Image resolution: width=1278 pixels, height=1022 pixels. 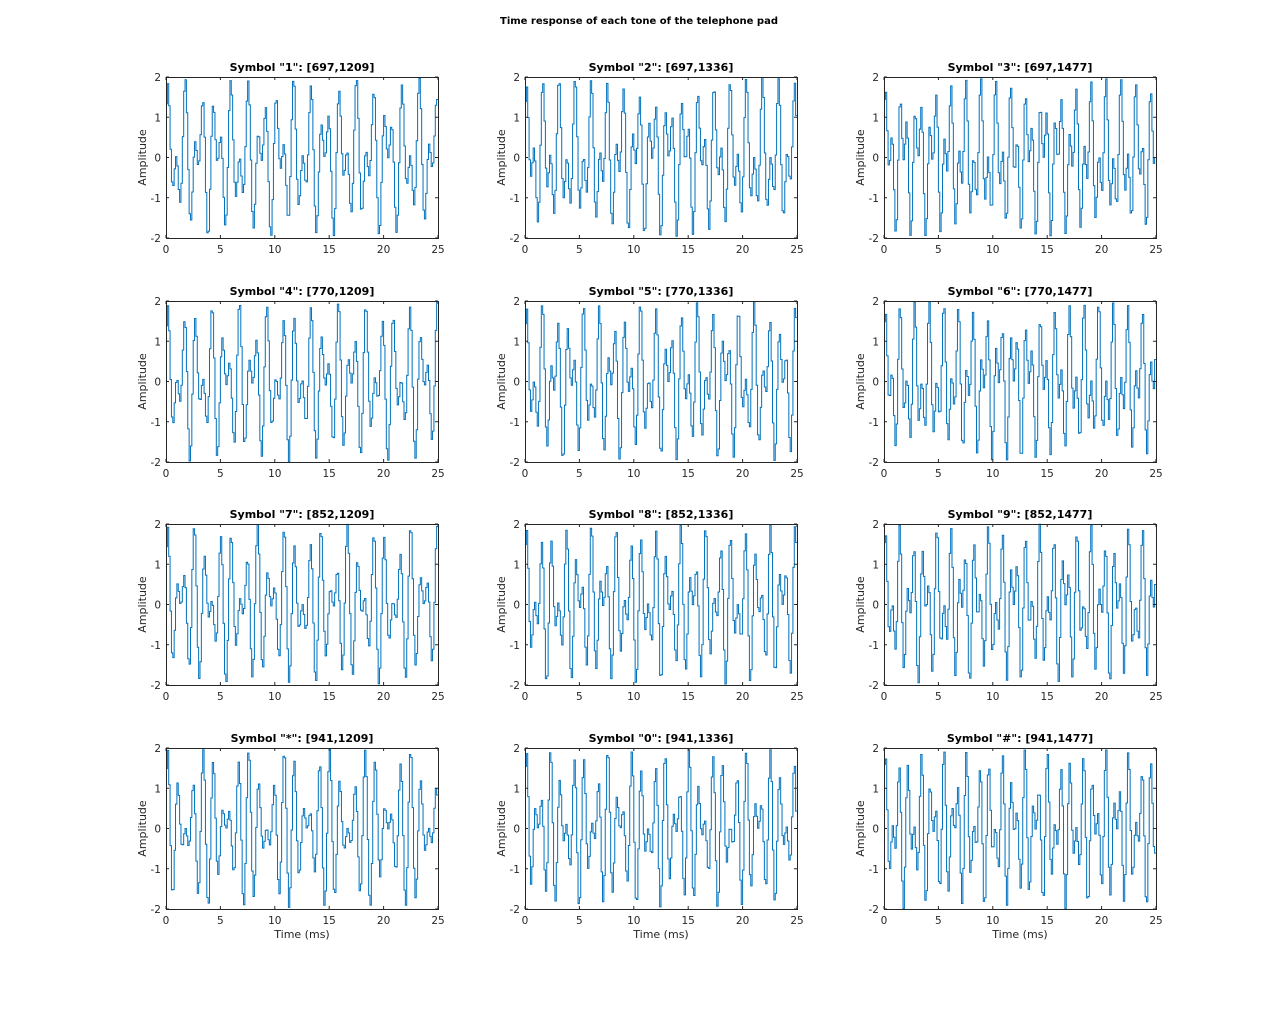 What do you see at coordinates (1020, 738) in the screenshot?
I see `subplot-title: Symbol "#": [941,1477]` at bounding box center [1020, 738].